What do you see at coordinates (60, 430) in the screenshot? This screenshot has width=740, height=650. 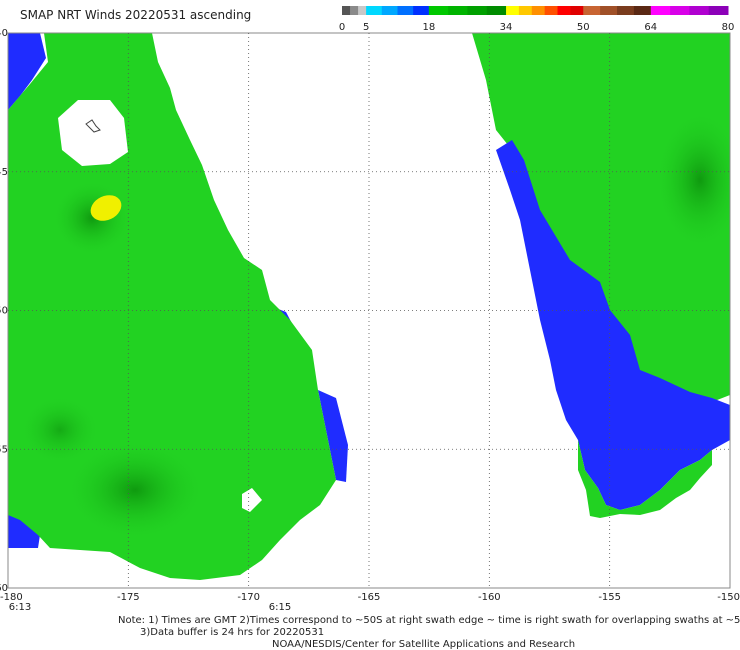 I see `dark-green-patch-sw` at bounding box center [60, 430].